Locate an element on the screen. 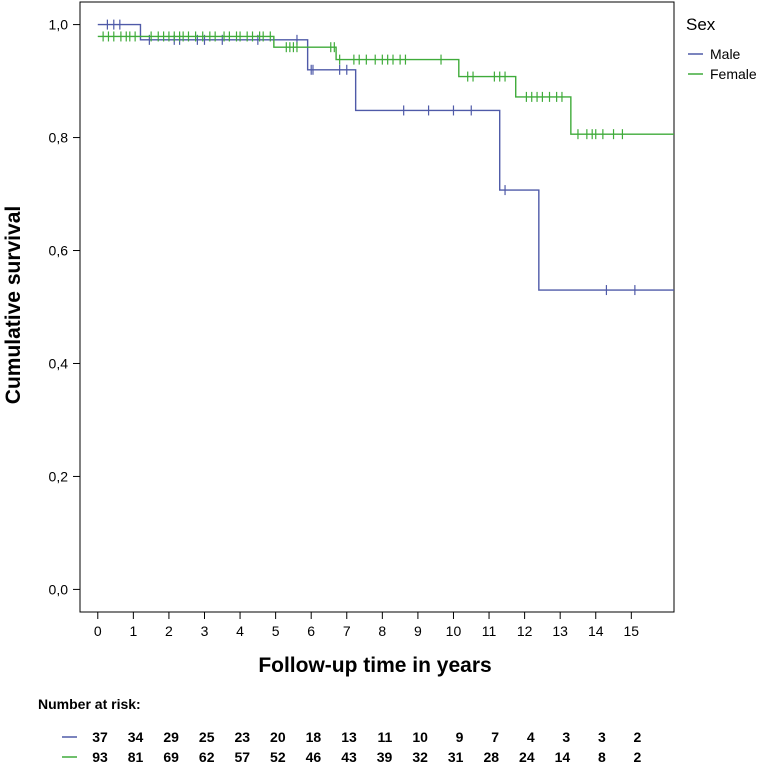  y-axis: 0,0 0,2 0,4 0,6 0,8 1,0 is located at coordinates (64, 307).